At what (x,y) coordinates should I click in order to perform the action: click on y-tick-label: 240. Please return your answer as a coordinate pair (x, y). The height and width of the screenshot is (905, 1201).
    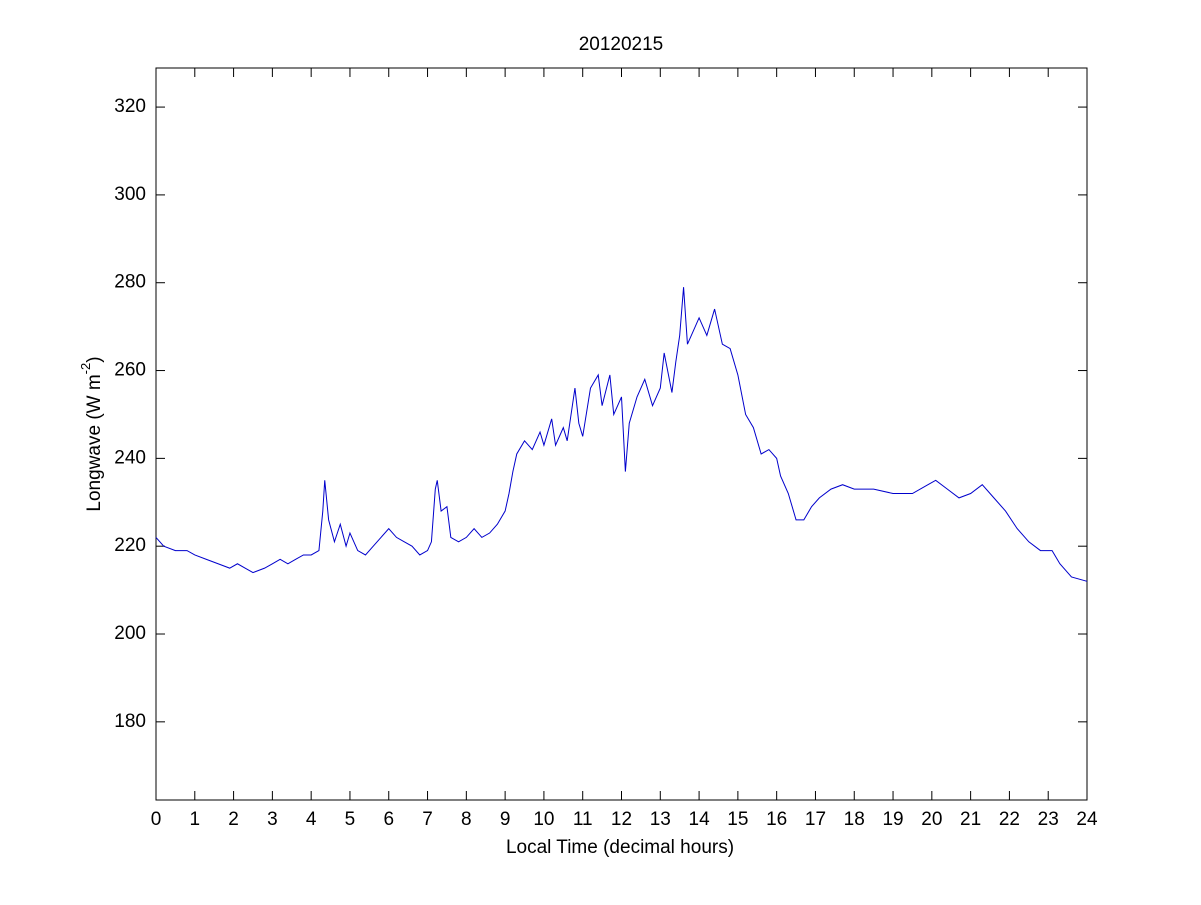
    Looking at the image, I should click on (130, 457).